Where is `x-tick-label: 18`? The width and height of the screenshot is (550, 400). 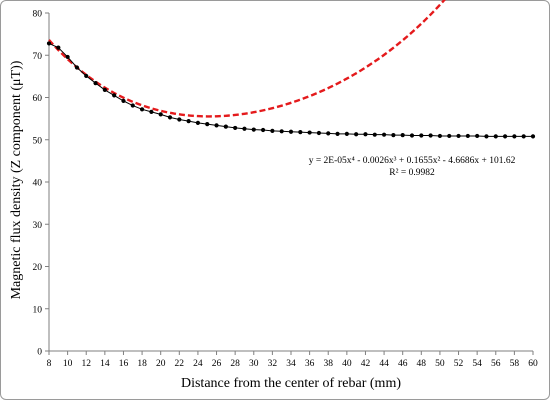 x-tick-label: 18 is located at coordinates (142, 364).